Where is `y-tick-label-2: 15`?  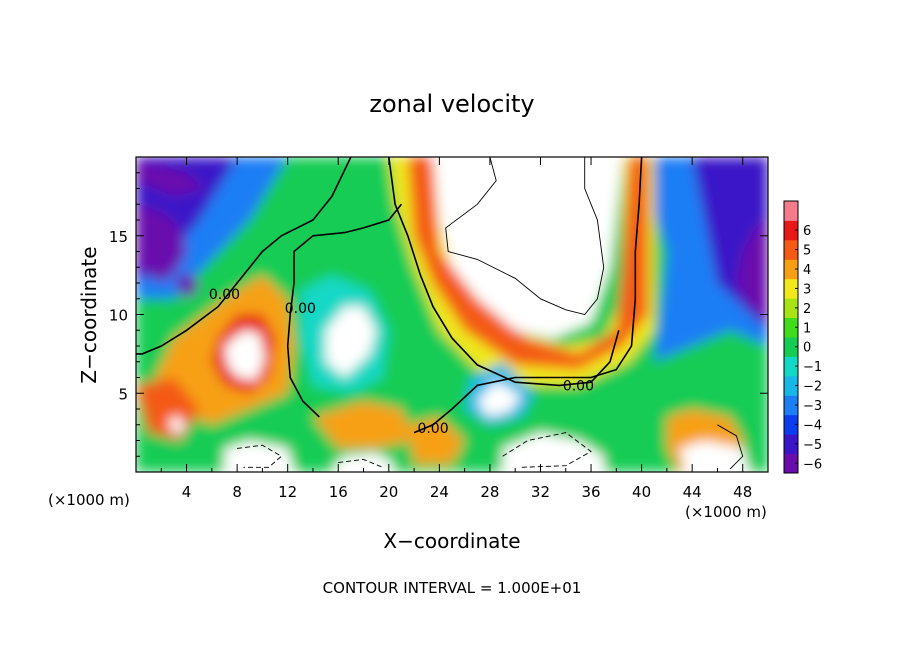 y-tick-label-2: 15 is located at coordinates (118, 237).